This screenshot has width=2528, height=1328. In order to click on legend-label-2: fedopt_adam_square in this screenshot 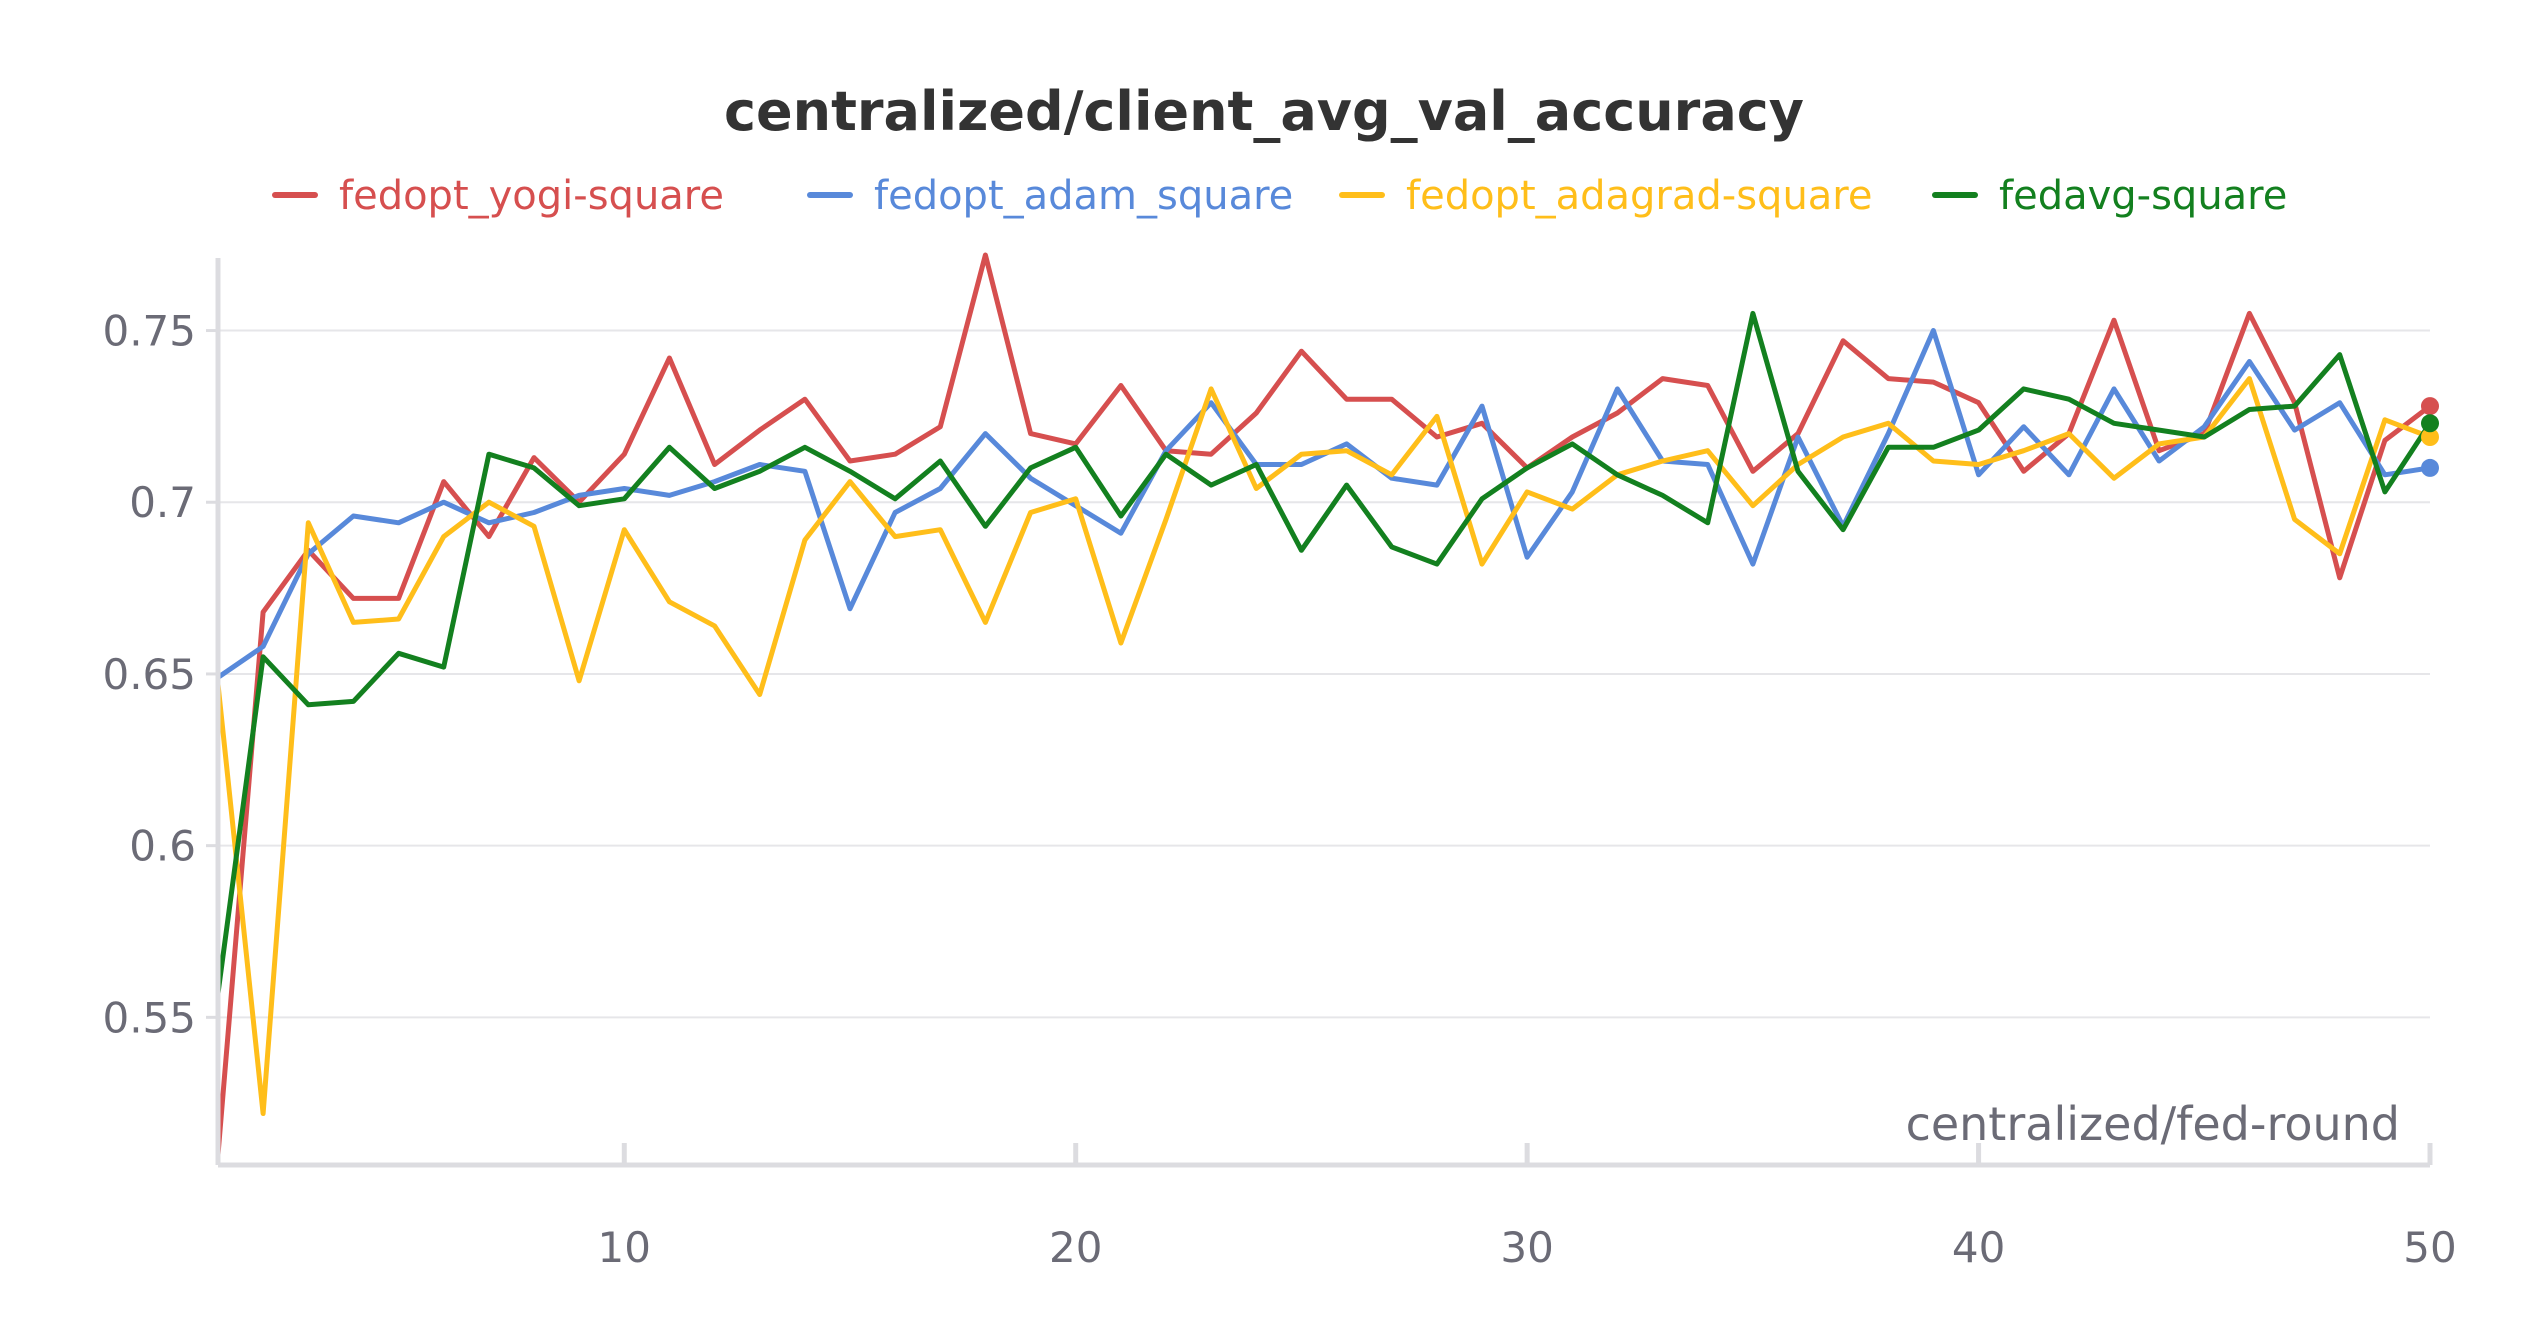, I will do `click(1083, 196)`.